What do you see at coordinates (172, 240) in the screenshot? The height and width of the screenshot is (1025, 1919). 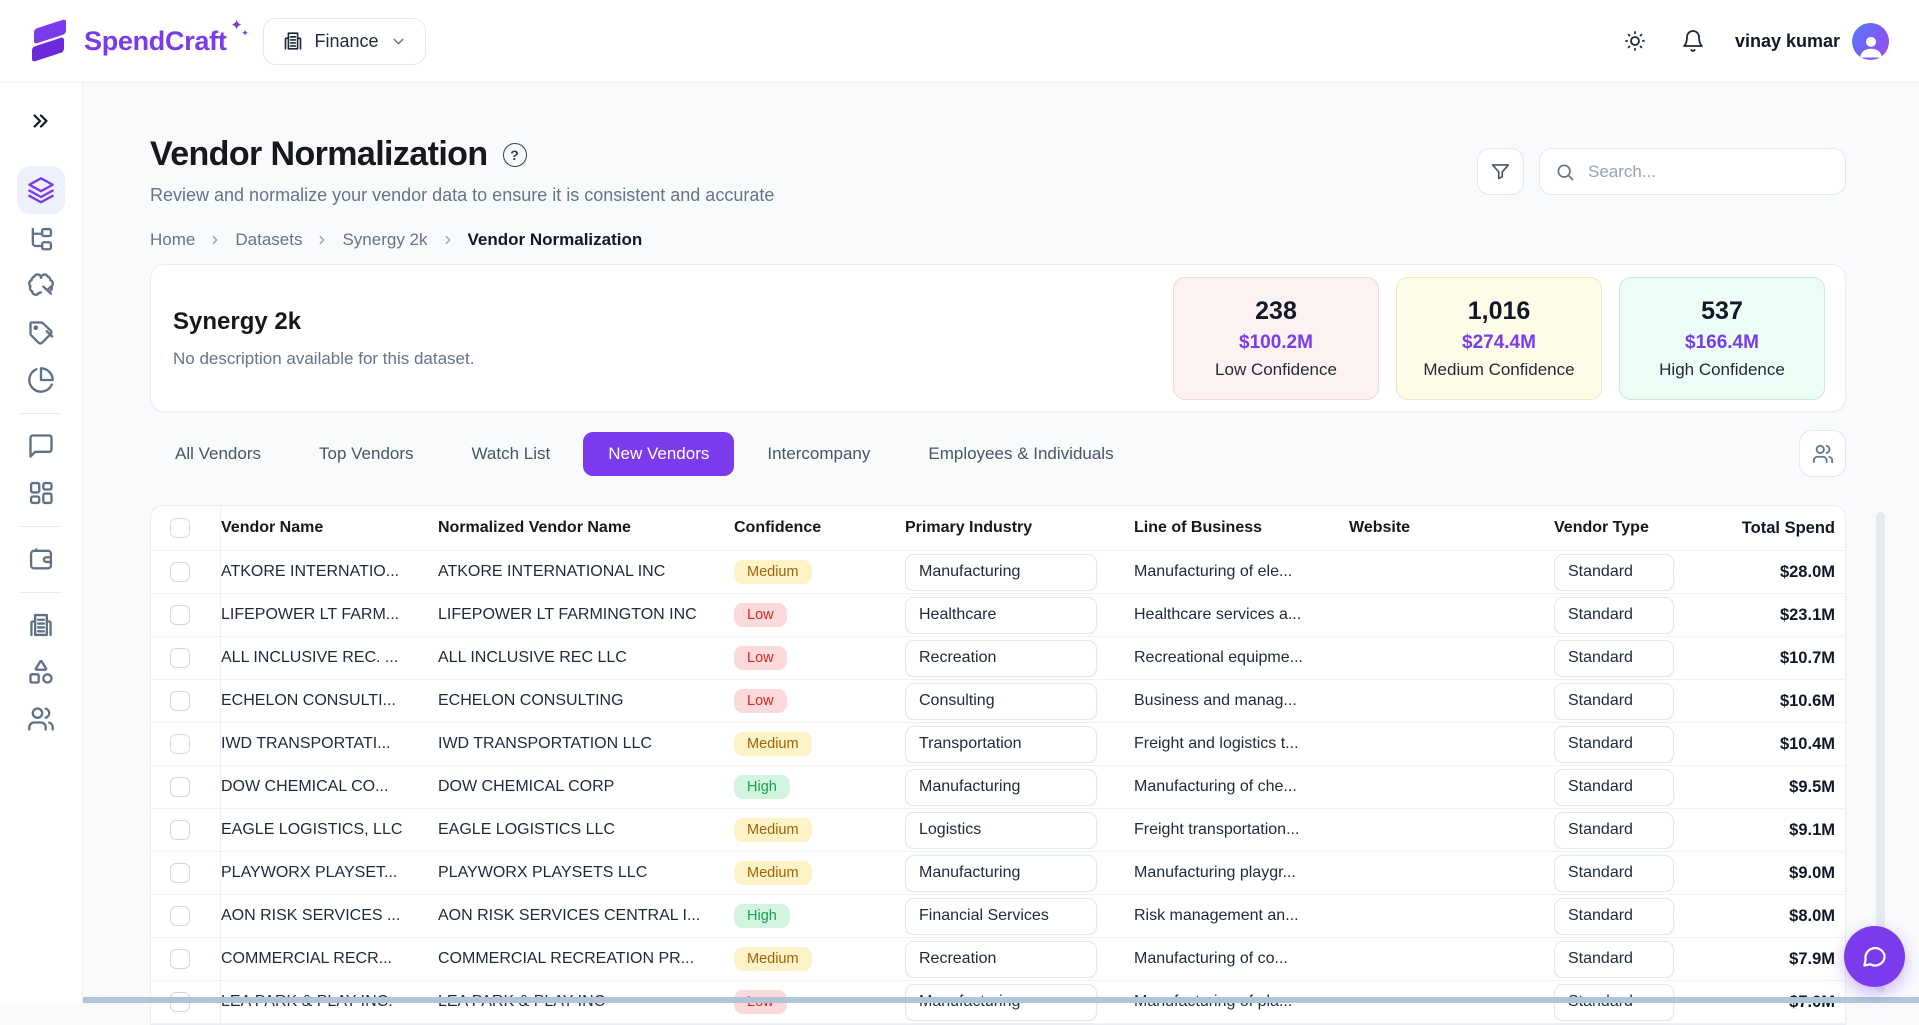 I see `breadcrumb-home: Home` at bounding box center [172, 240].